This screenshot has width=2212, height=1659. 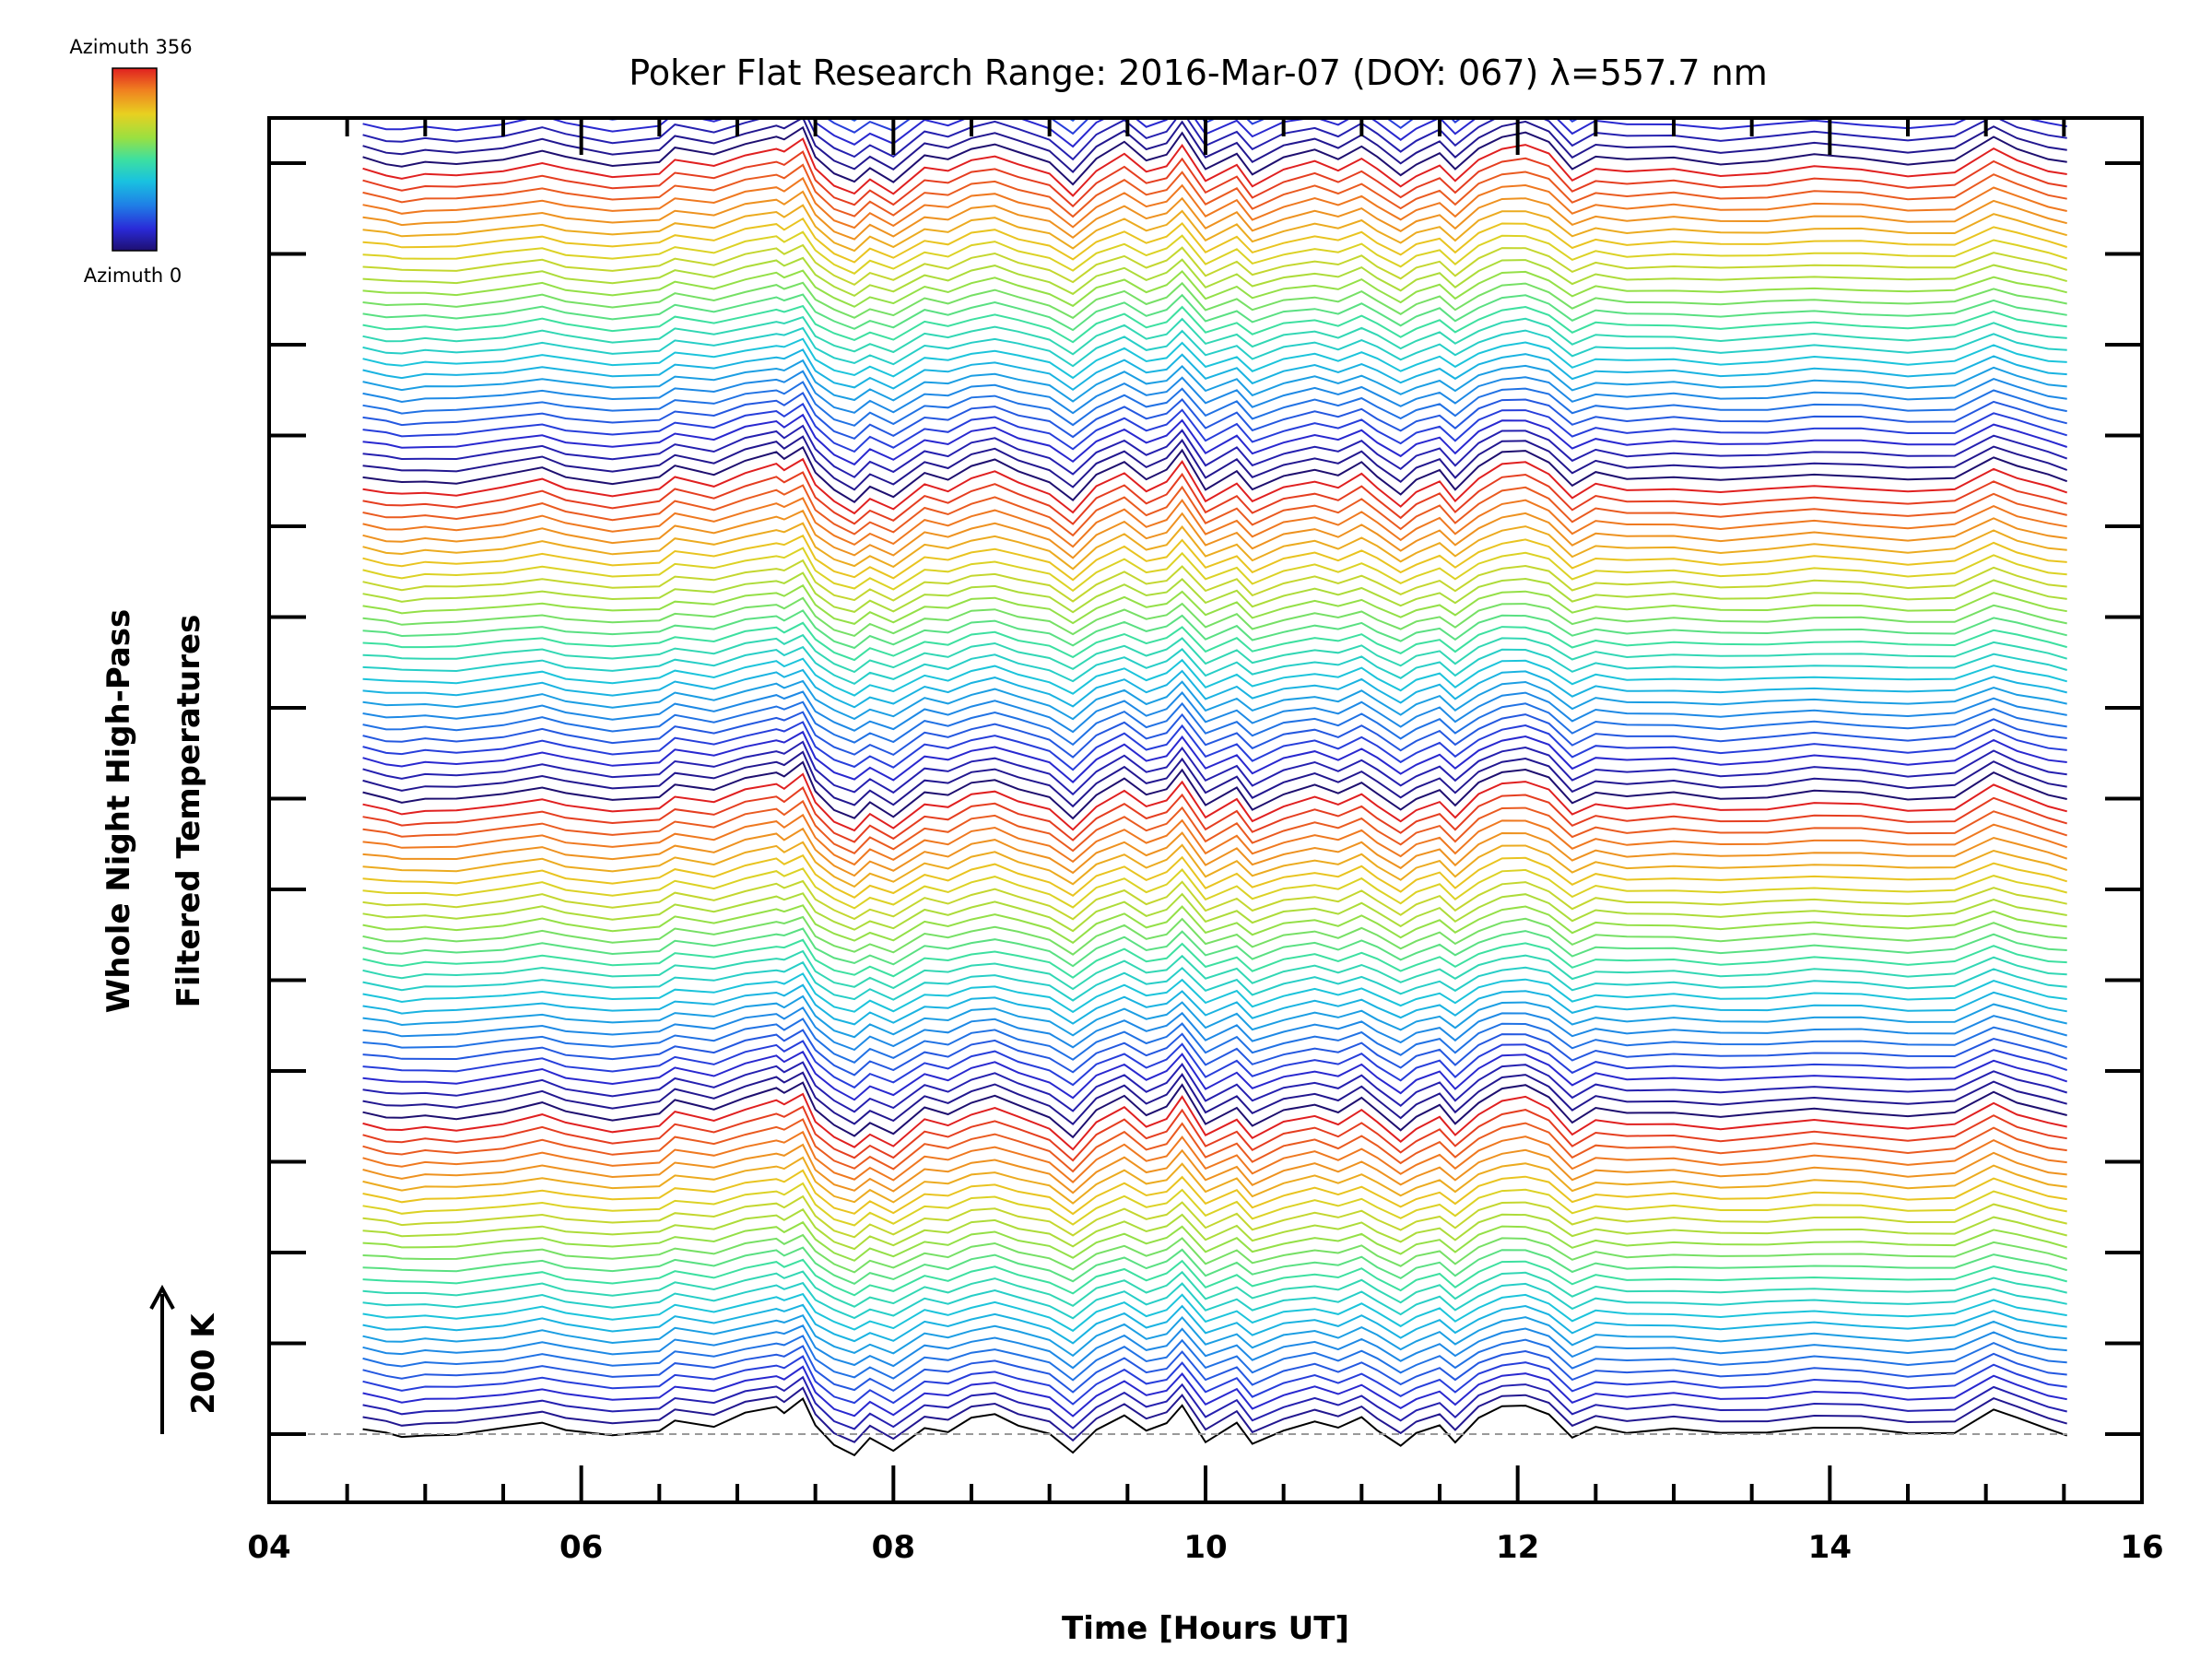 What do you see at coordinates (185, 1359) in the screenshot?
I see `scale-bar: 200 K` at bounding box center [185, 1359].